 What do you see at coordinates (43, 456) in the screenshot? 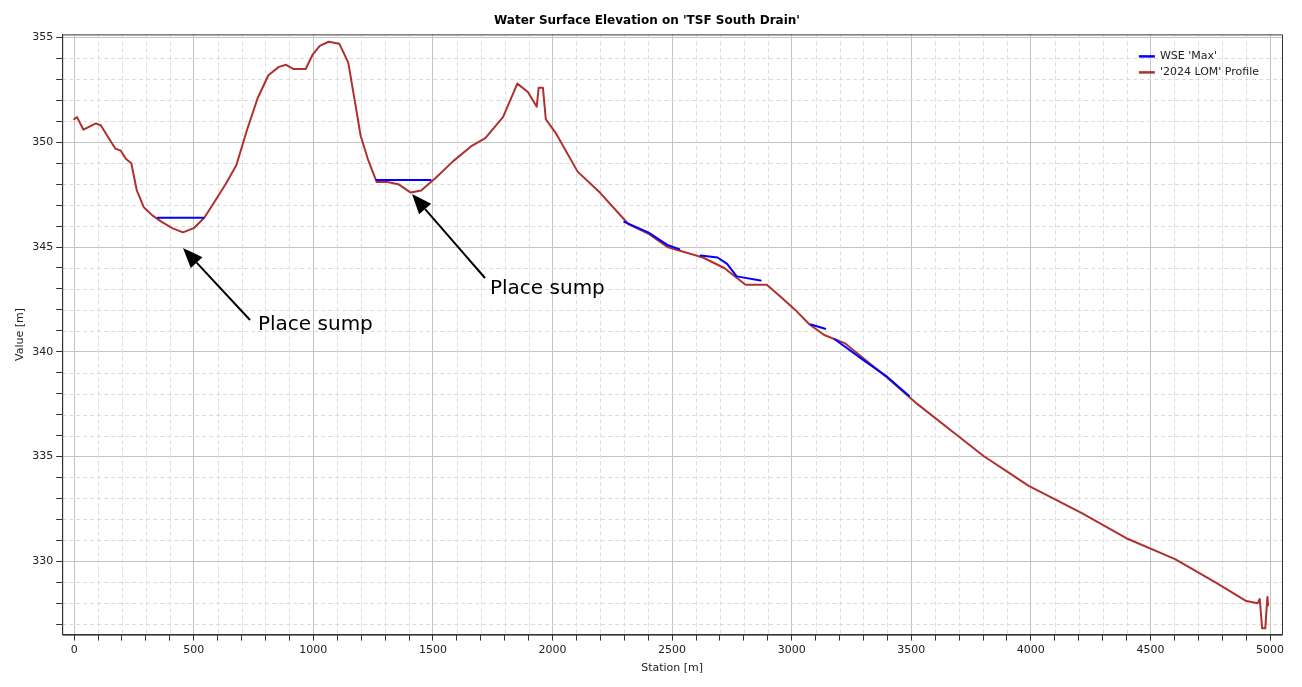
I see `y-tick-label: 335` at bounding box center [43, 456].